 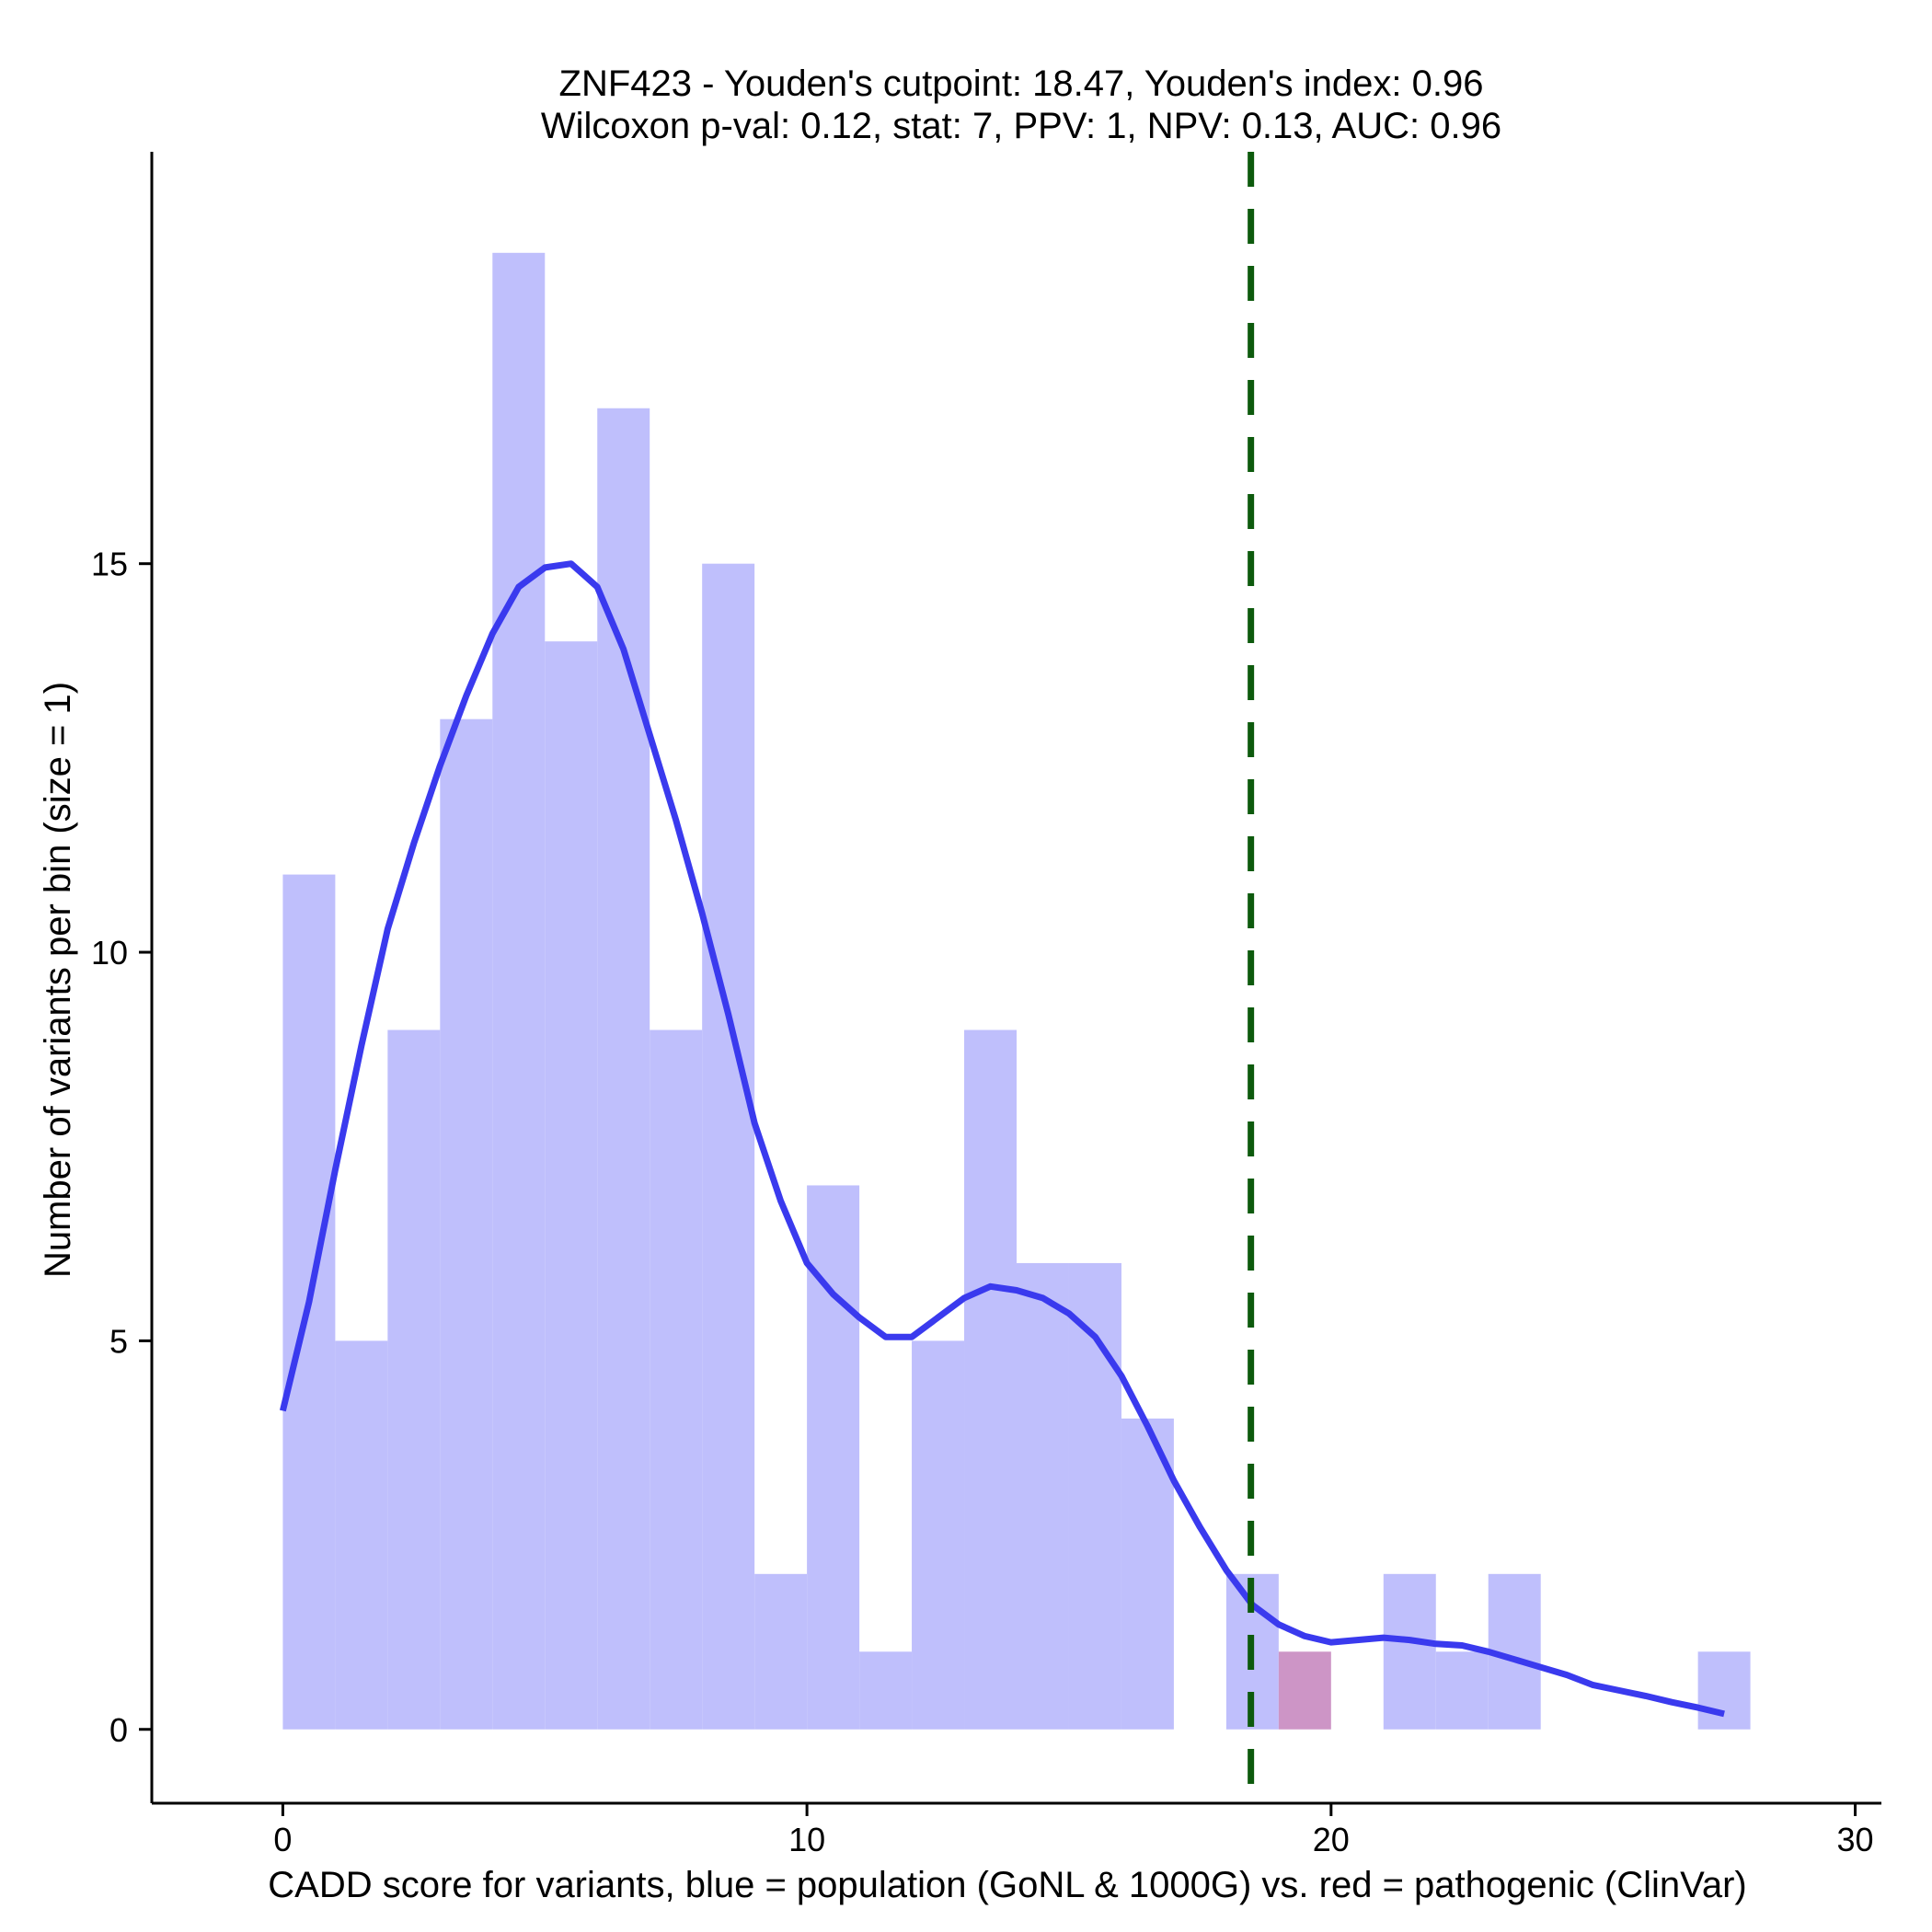 What do you see at coordinates (1073, 1830) in the screenshot?
I see `x-axis-ticks: 0 10 20 30` at bounding box center [1073, 1830].